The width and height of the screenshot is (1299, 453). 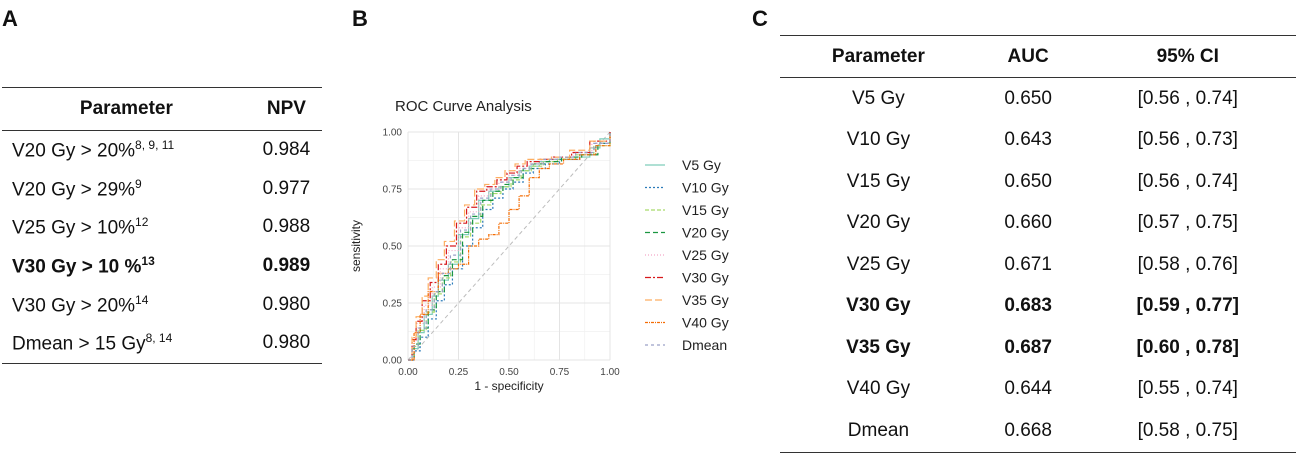 What do you see at coordinates (509, 372) in the screenshot?
I see `x-tick-label: 0.50` at bounding box center [509, 372].